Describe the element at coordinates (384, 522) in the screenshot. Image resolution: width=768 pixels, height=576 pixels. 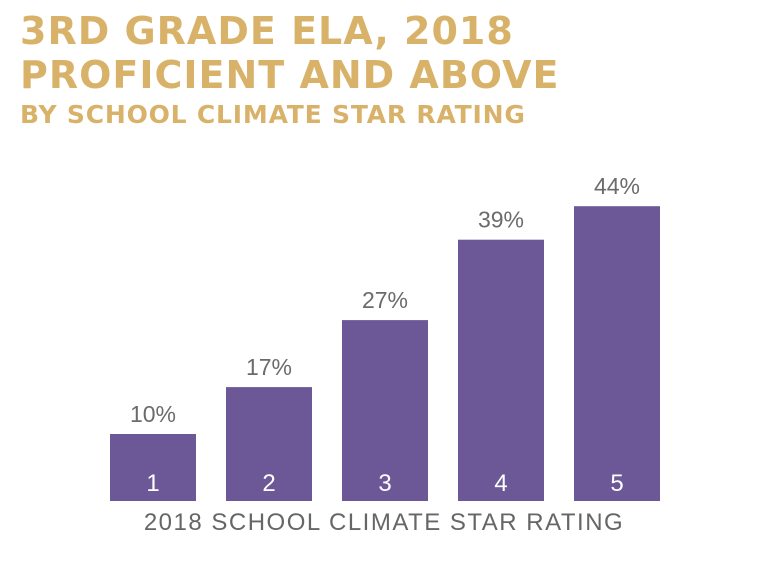
I see `x-axis-label: 2018 SCHOOL CLIMATE STAR RATING` at that location.